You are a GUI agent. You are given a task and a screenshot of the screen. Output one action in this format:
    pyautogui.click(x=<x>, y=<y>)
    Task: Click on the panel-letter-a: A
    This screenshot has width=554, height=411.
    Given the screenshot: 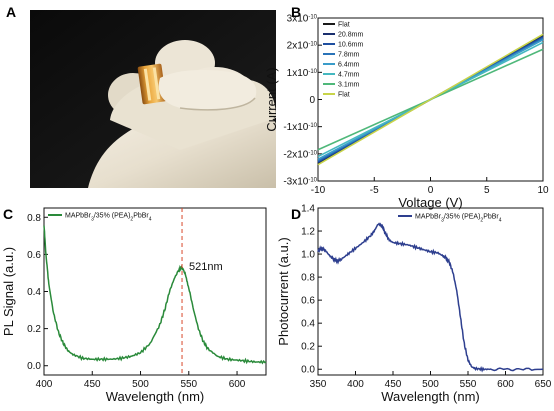 What is the action you would take?
    pyautogui.click(x=11, y=12)
    